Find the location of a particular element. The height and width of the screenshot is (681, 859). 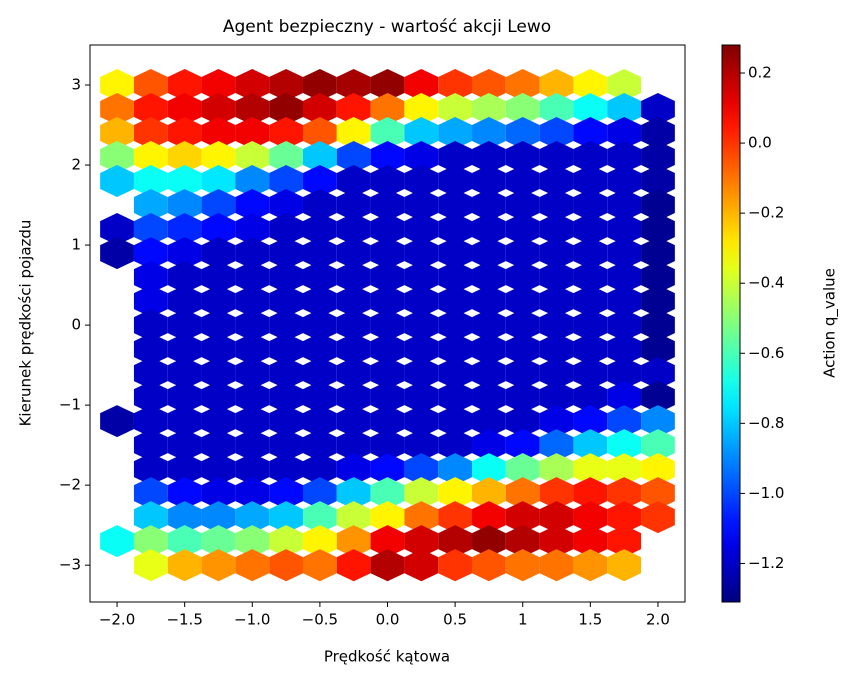

y-tick-label: −1 is located at coordinates (70, 405).